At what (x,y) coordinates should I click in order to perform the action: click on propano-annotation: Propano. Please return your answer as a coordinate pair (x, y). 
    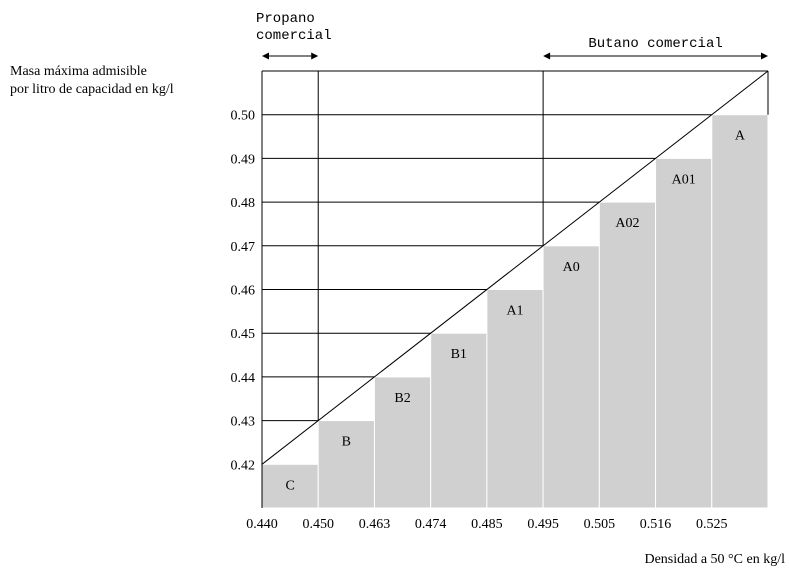
    Looking at the image, I should click on (285, 19).